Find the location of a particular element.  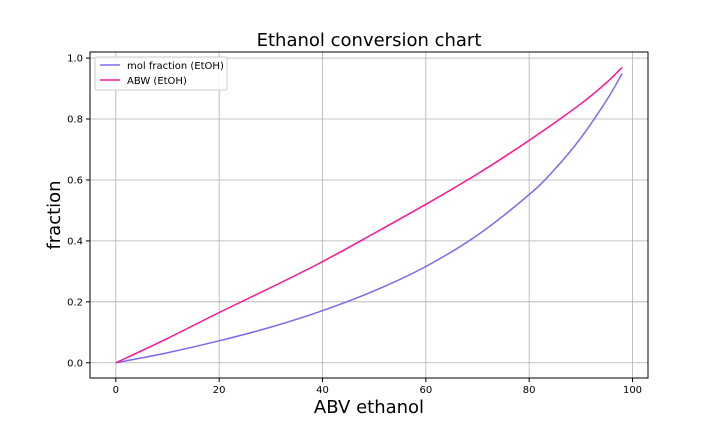

x-axis-ticks: 0 20 40 60 80 100 is located at coordinates (377, 387).